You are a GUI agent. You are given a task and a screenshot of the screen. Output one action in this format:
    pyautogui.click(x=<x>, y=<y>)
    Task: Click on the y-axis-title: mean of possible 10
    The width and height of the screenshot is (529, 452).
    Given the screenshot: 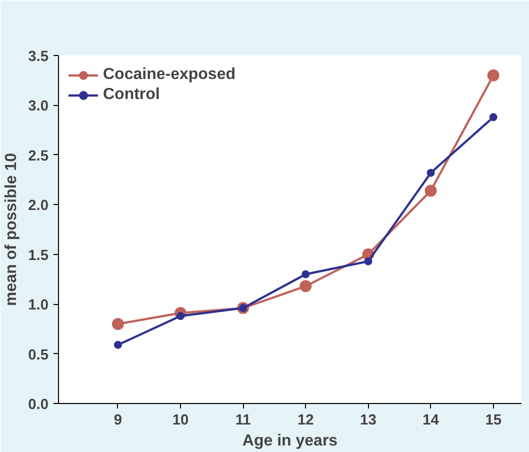 What is the action you would take?
    pyautogui.click(x=11, y=229)
    